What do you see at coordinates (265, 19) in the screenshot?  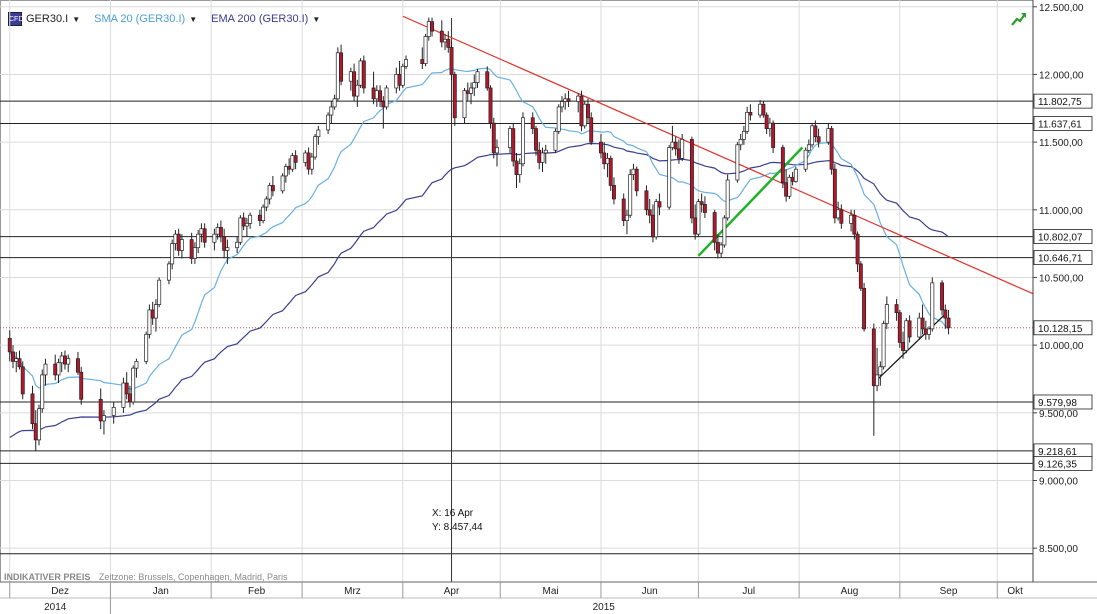 I see `ema-indicator: EMA 200 (GER30.I) ▼` at bounding box center [265, 19].